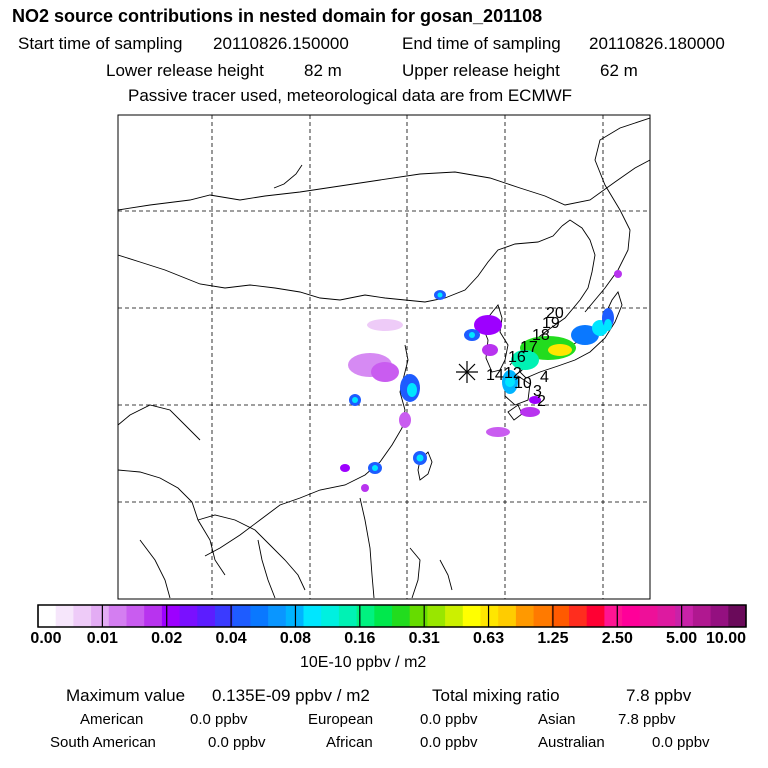 This screenshot has width=768, height=768. I want to click on trajectory-label: 19, so click(551, 323).